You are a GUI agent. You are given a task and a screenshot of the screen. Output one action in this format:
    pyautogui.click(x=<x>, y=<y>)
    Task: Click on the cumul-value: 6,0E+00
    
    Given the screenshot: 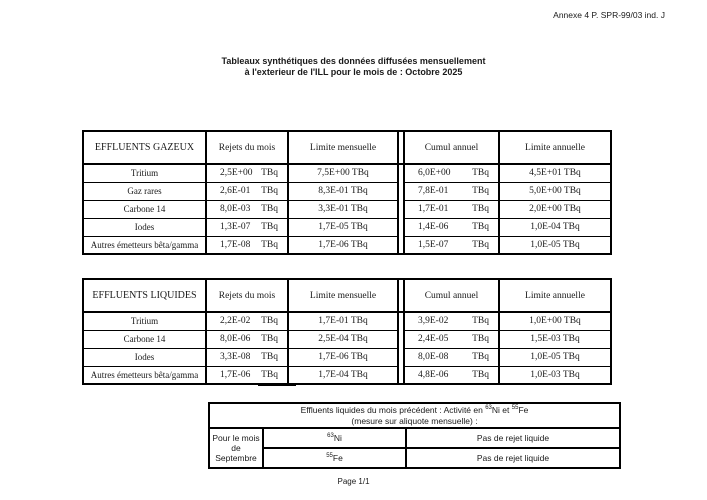 What is the action you would take?
    pyautogui.click(x=434, y=173)
    